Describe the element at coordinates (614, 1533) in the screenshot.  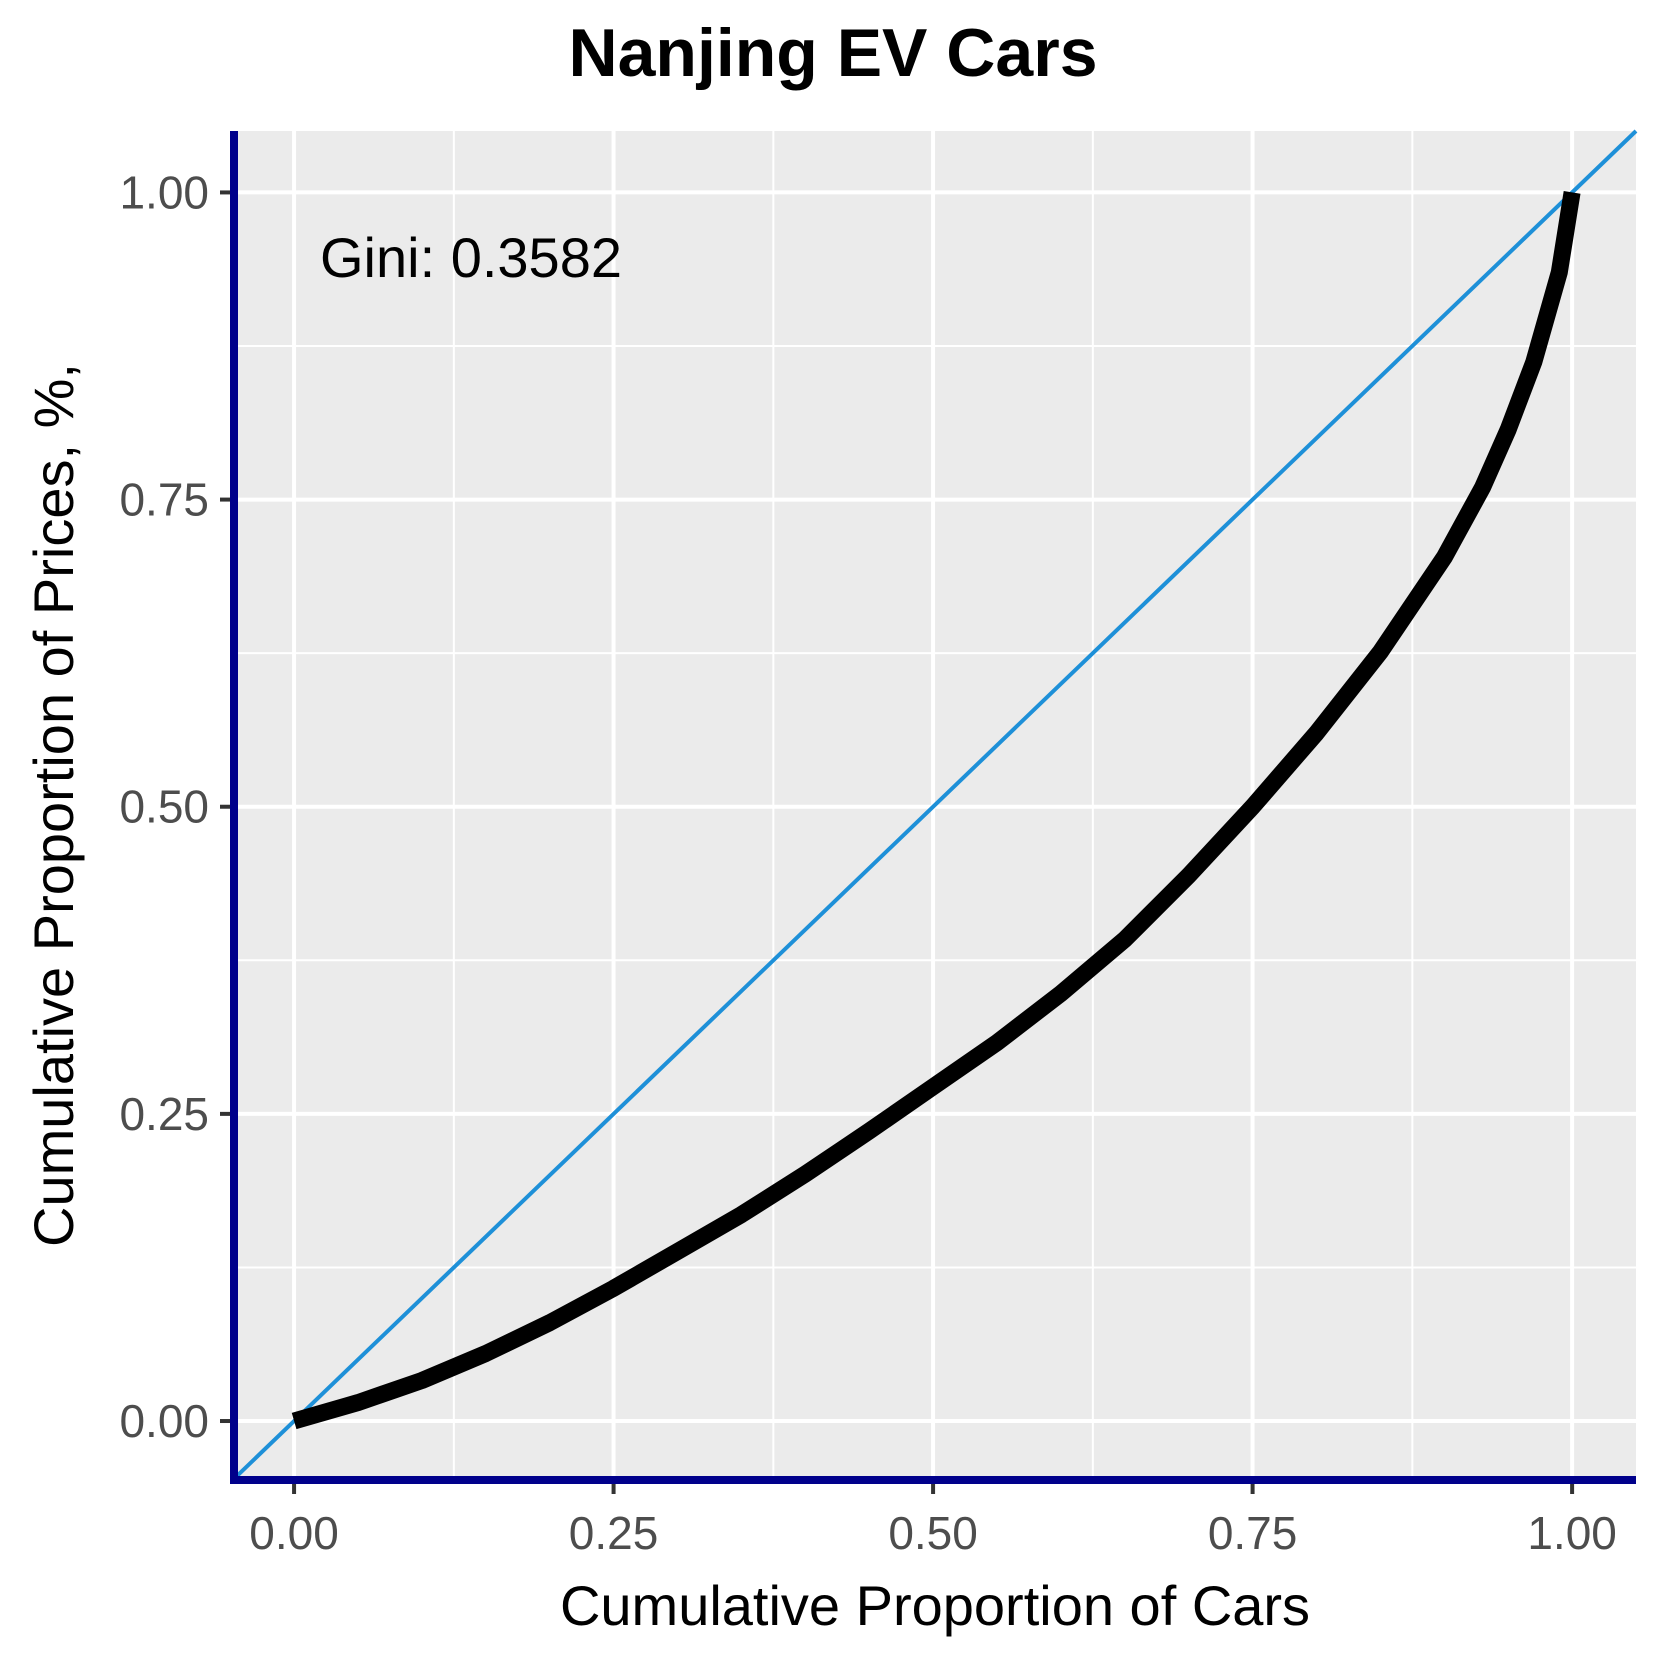
I see `x-tick-label: 0.25` at that location.